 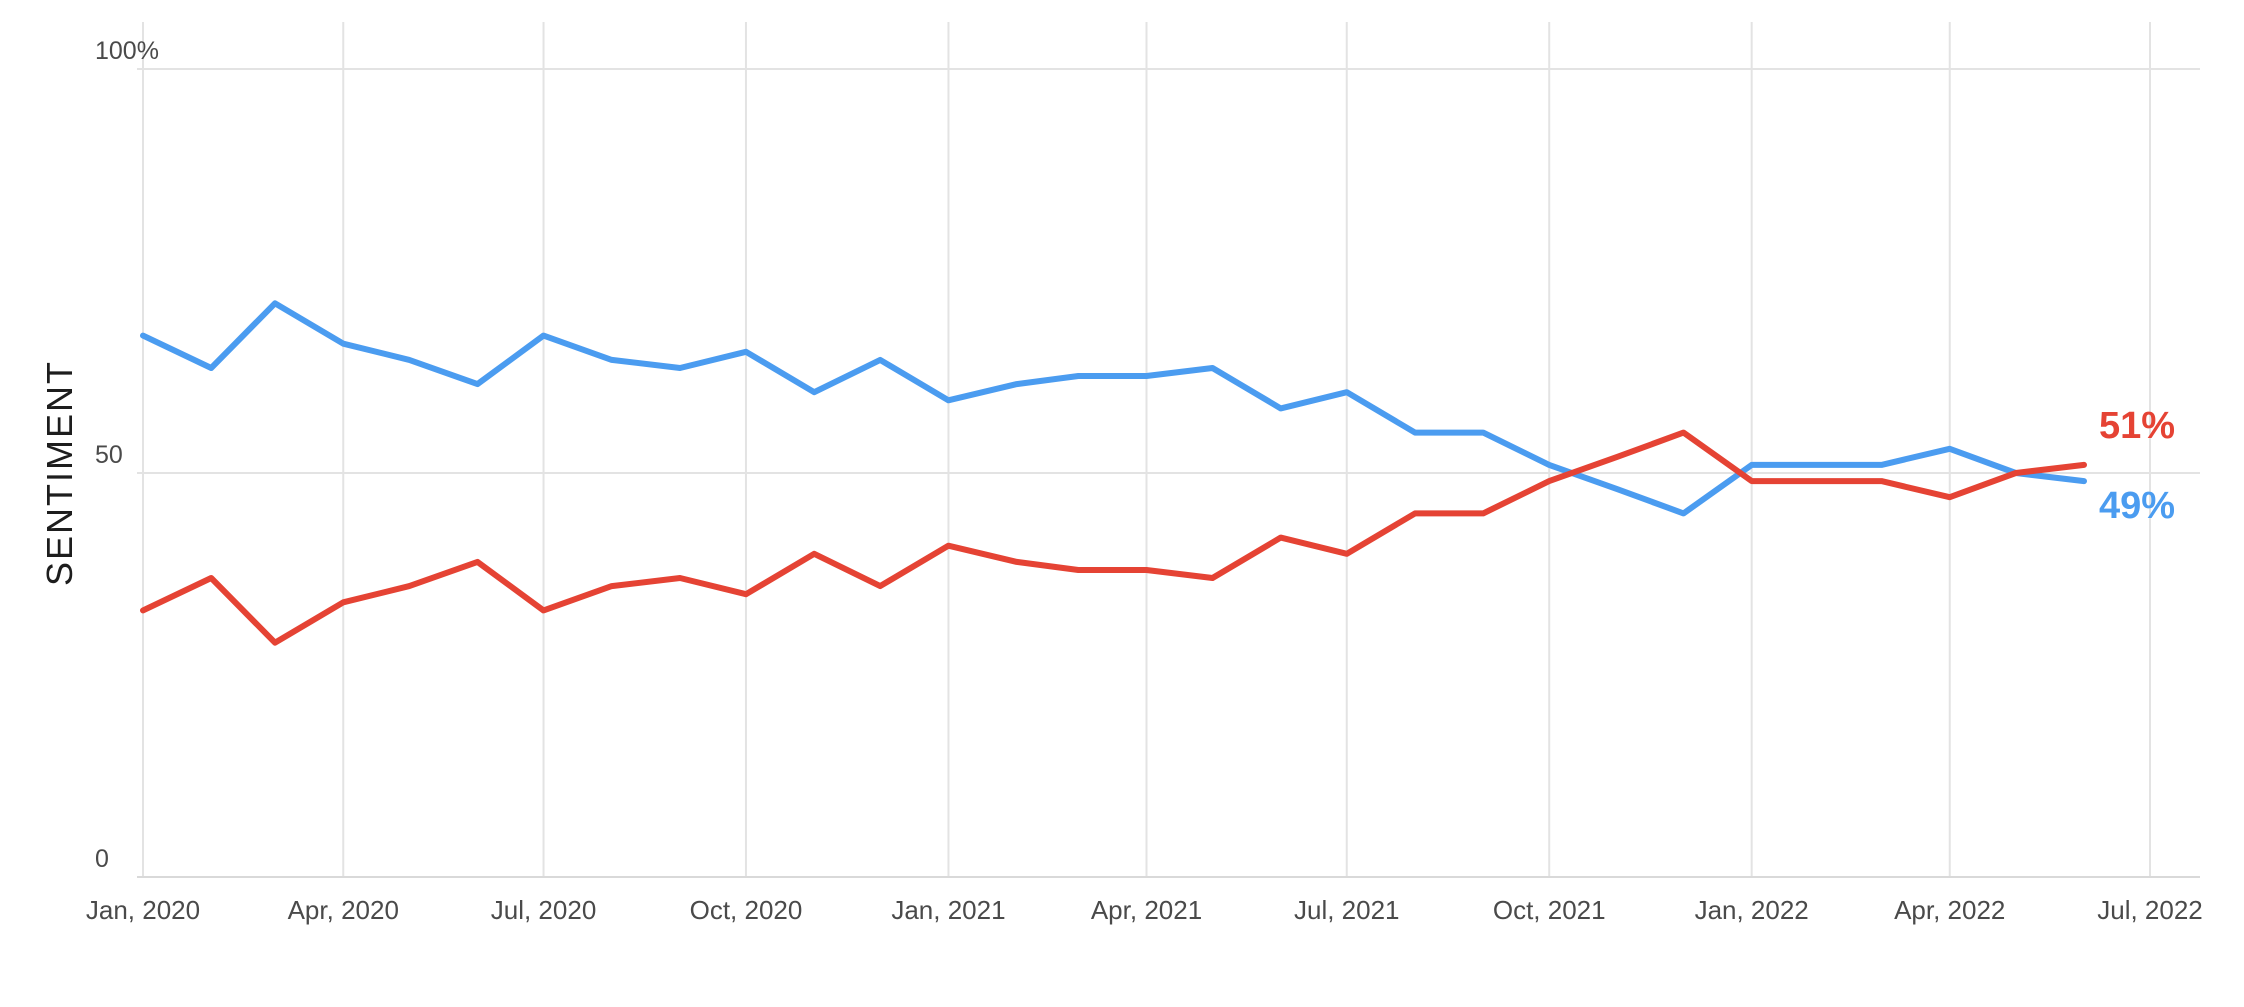 I want to click on x-tick-label: Jan, 2020, so click(x=143, y=910).